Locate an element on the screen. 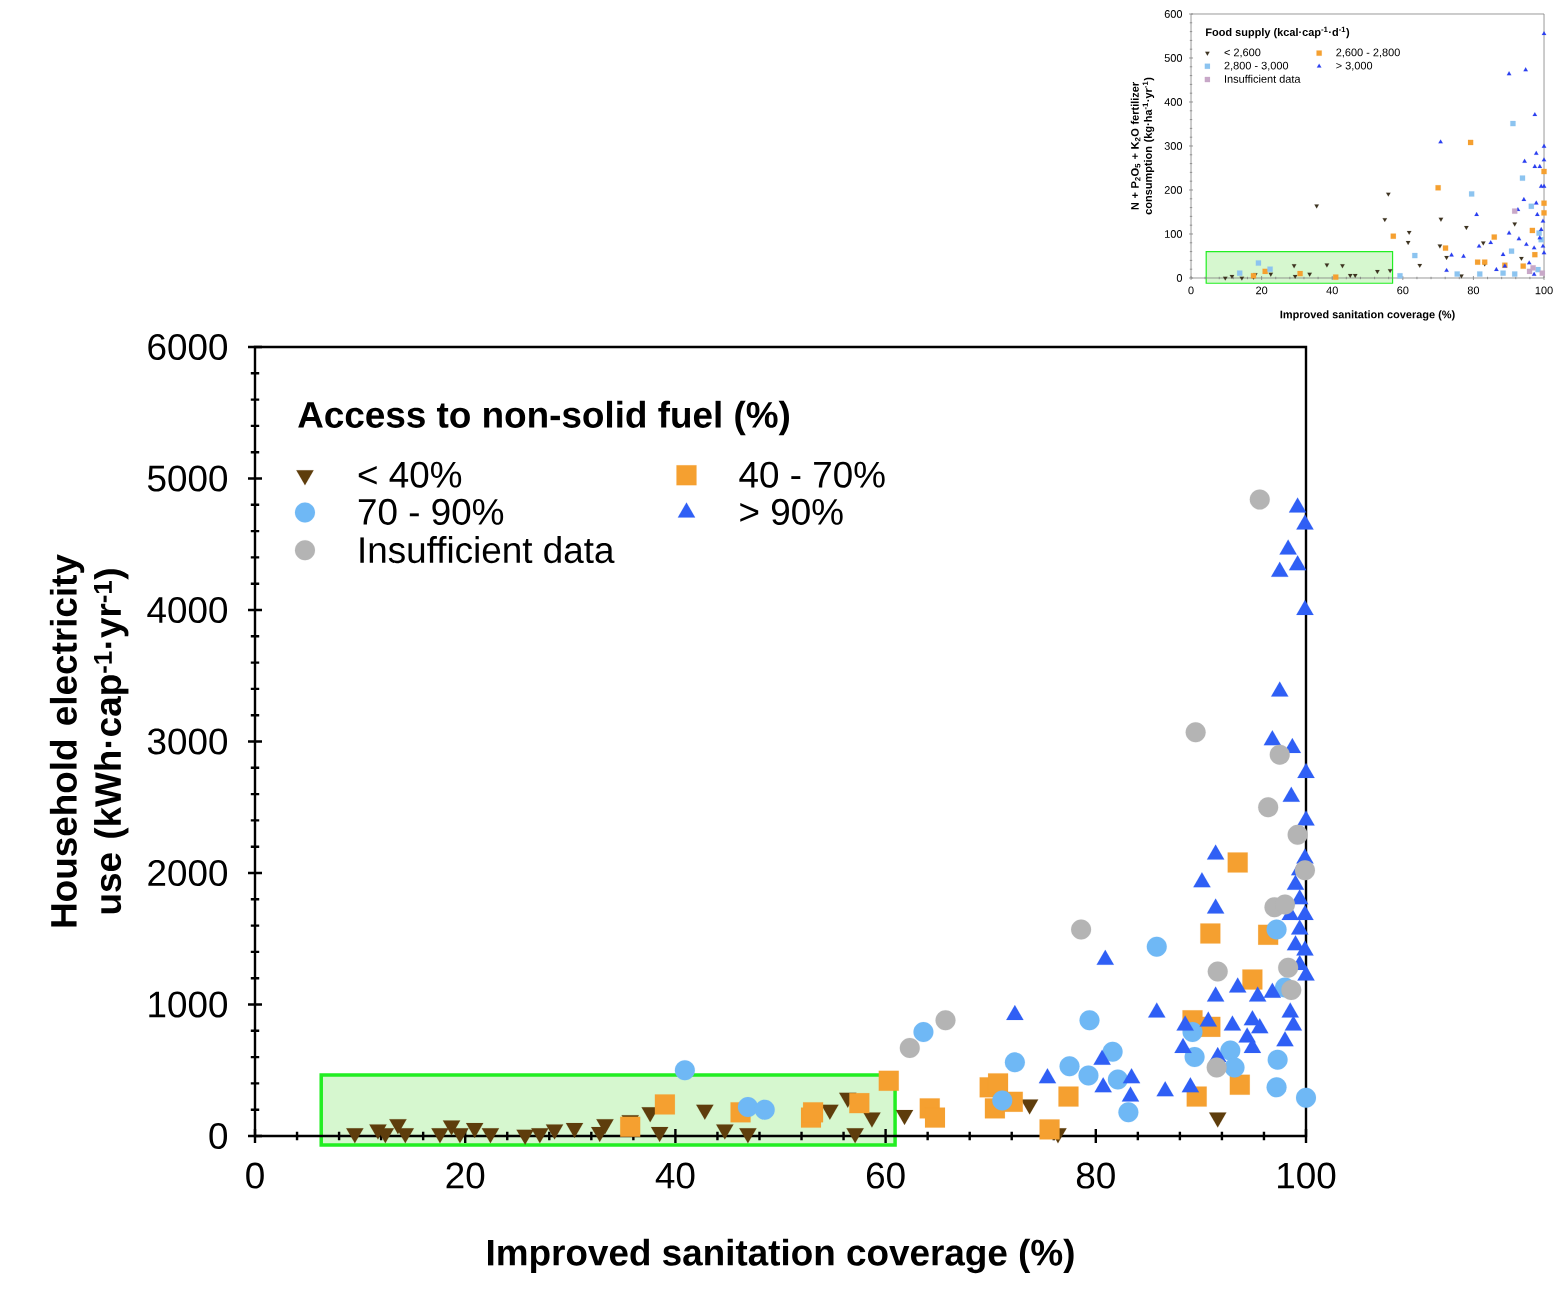  legend-label: < 2,600 is located at coordinates (1242, 53).